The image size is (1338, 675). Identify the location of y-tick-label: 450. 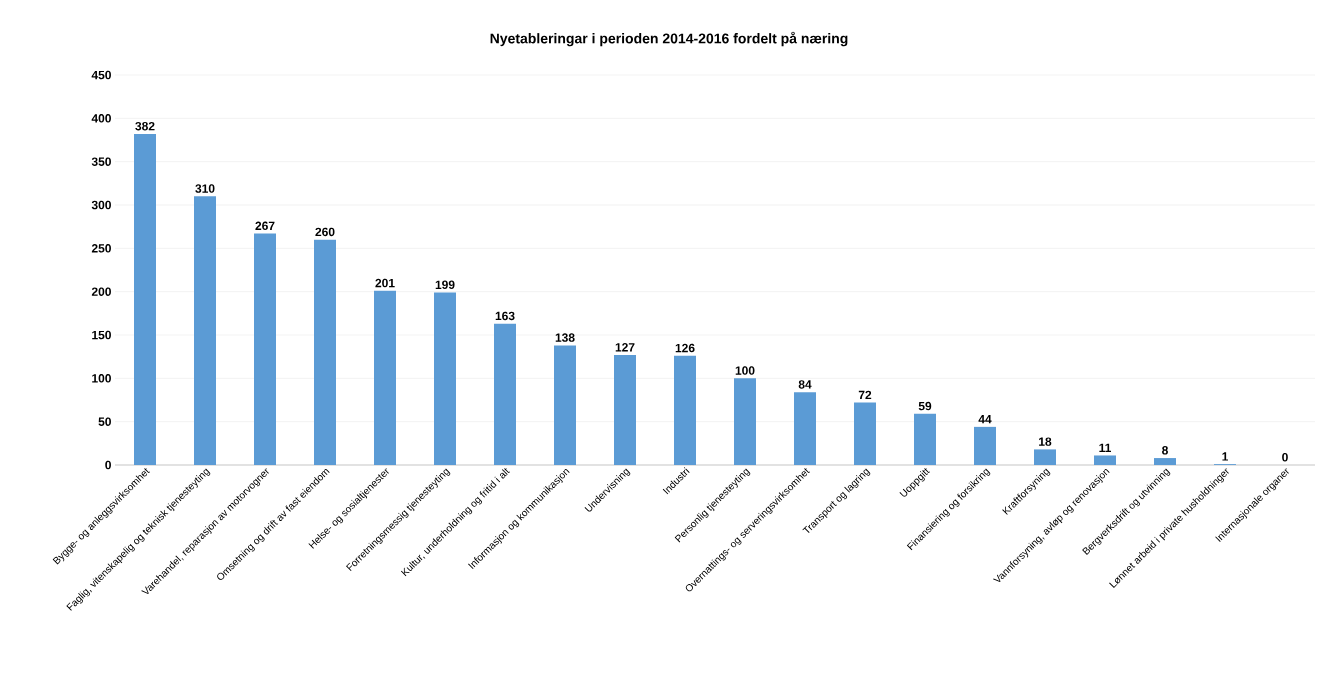
(101, 75).